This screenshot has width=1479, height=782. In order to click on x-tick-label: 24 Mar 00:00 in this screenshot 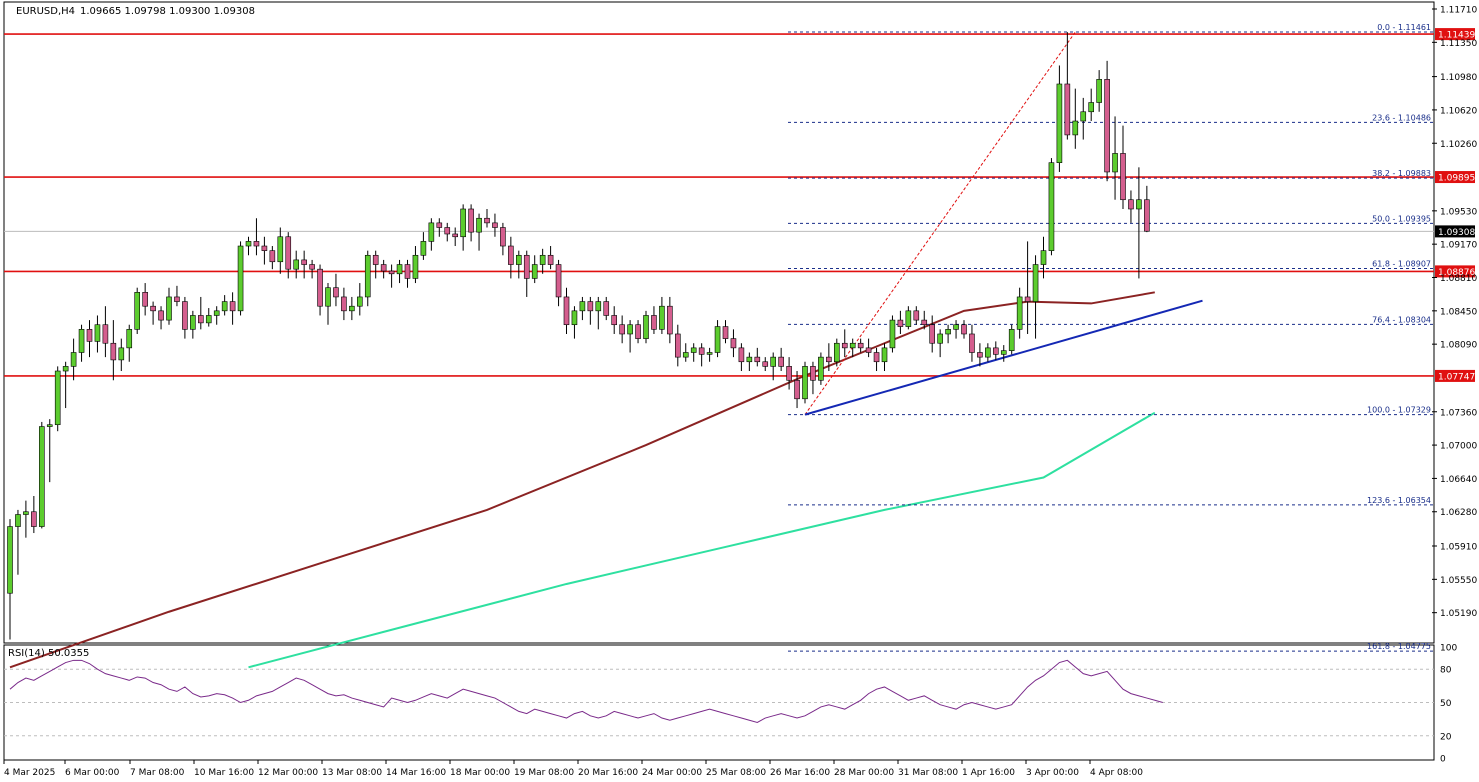, I will do `click(672, 773)`.